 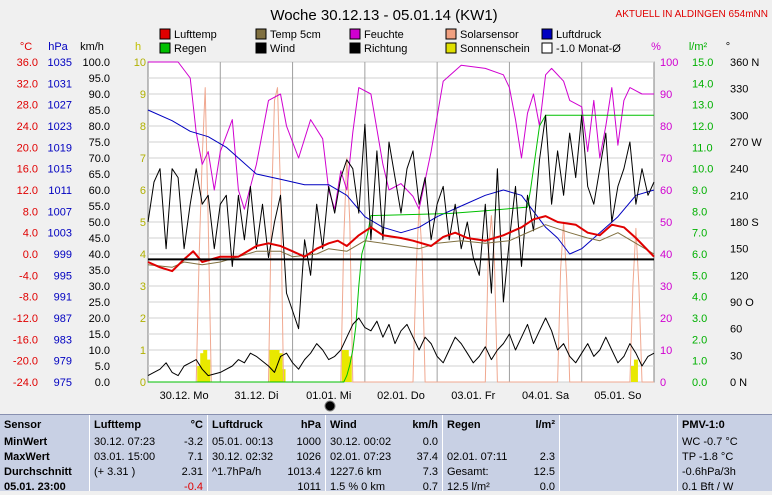 I want to click on hpa-tick-13: 983, so click(x=63, y=340).